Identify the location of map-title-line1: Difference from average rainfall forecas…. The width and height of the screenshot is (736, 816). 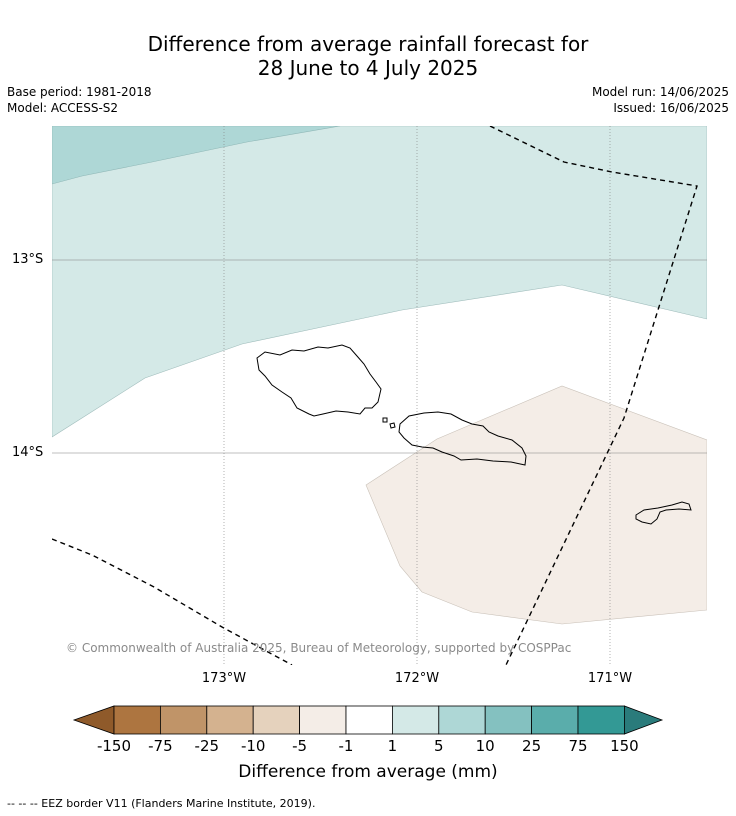
(368, 44).